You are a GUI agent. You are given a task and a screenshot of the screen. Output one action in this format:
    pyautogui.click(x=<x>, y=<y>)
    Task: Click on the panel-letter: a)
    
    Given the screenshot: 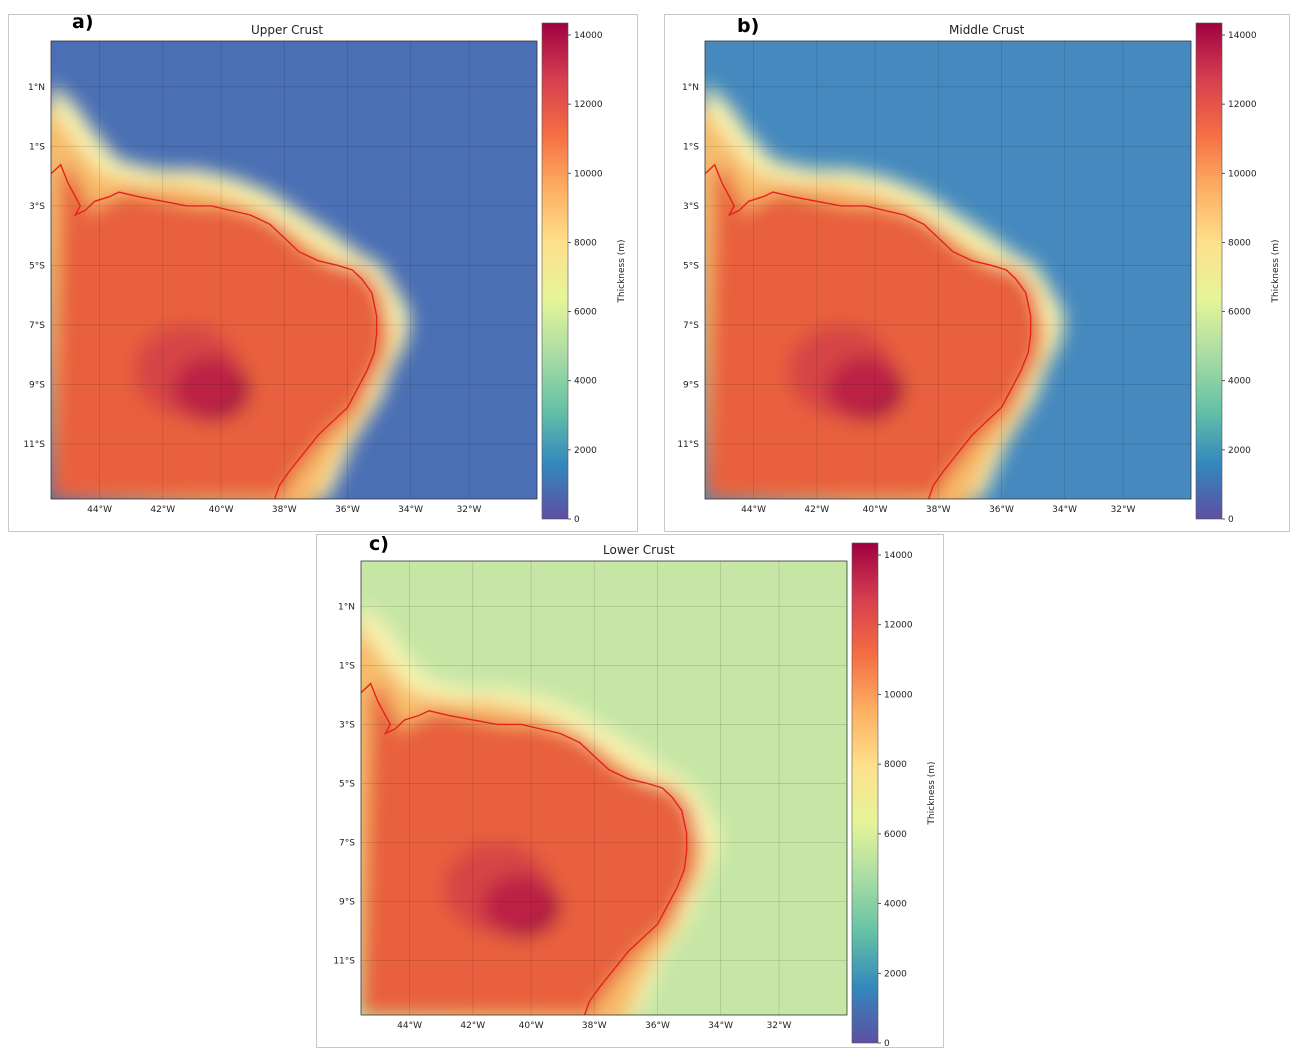 What is the action you would take?
    pyautogui.click(x=83, y=24)
    